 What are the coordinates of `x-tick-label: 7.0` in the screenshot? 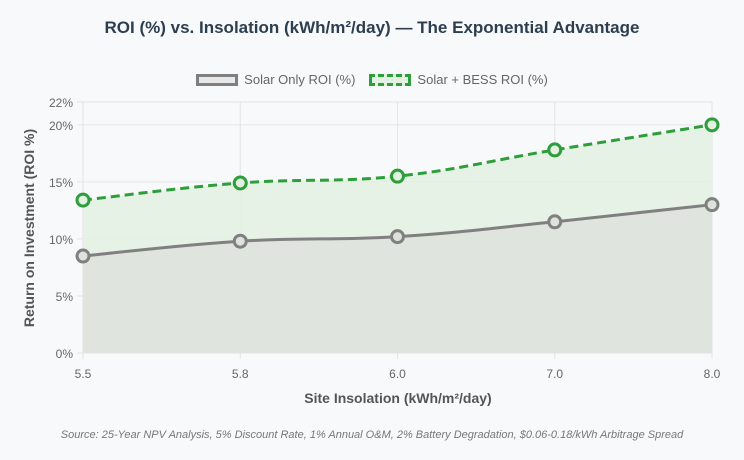 It's located at (554, 374).